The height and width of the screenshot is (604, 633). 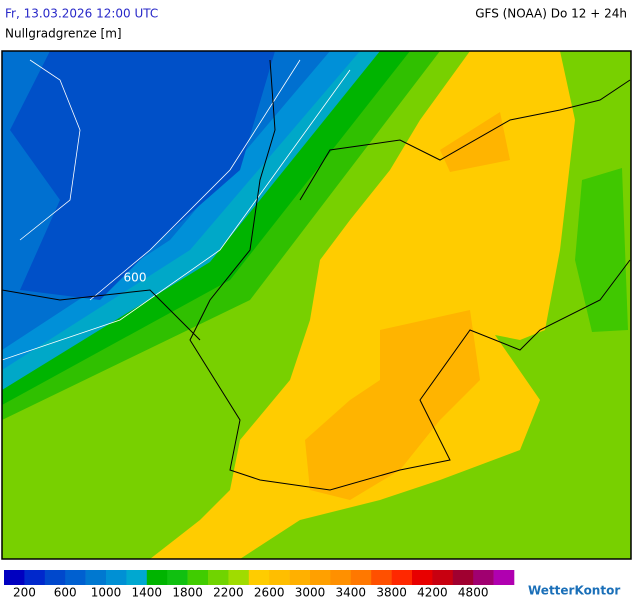 I want to click on parameter: Nullgradgrenze [m], so click(x=63, y=34).